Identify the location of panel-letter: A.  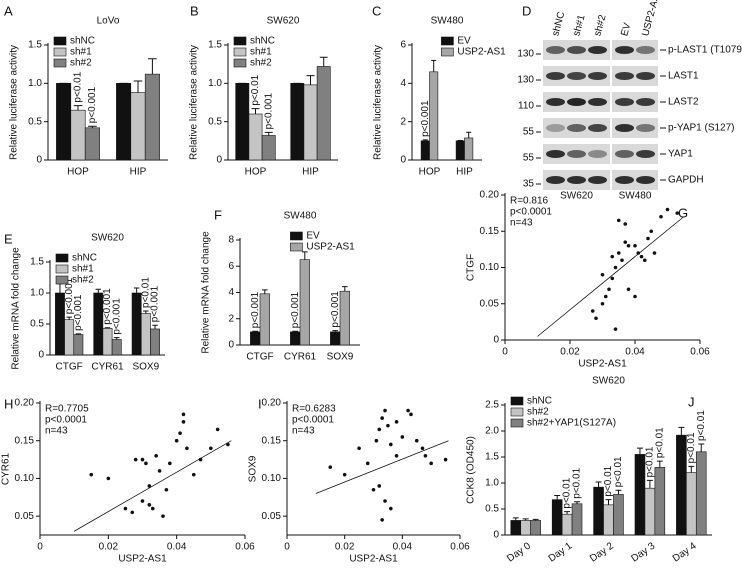
(8, 10).